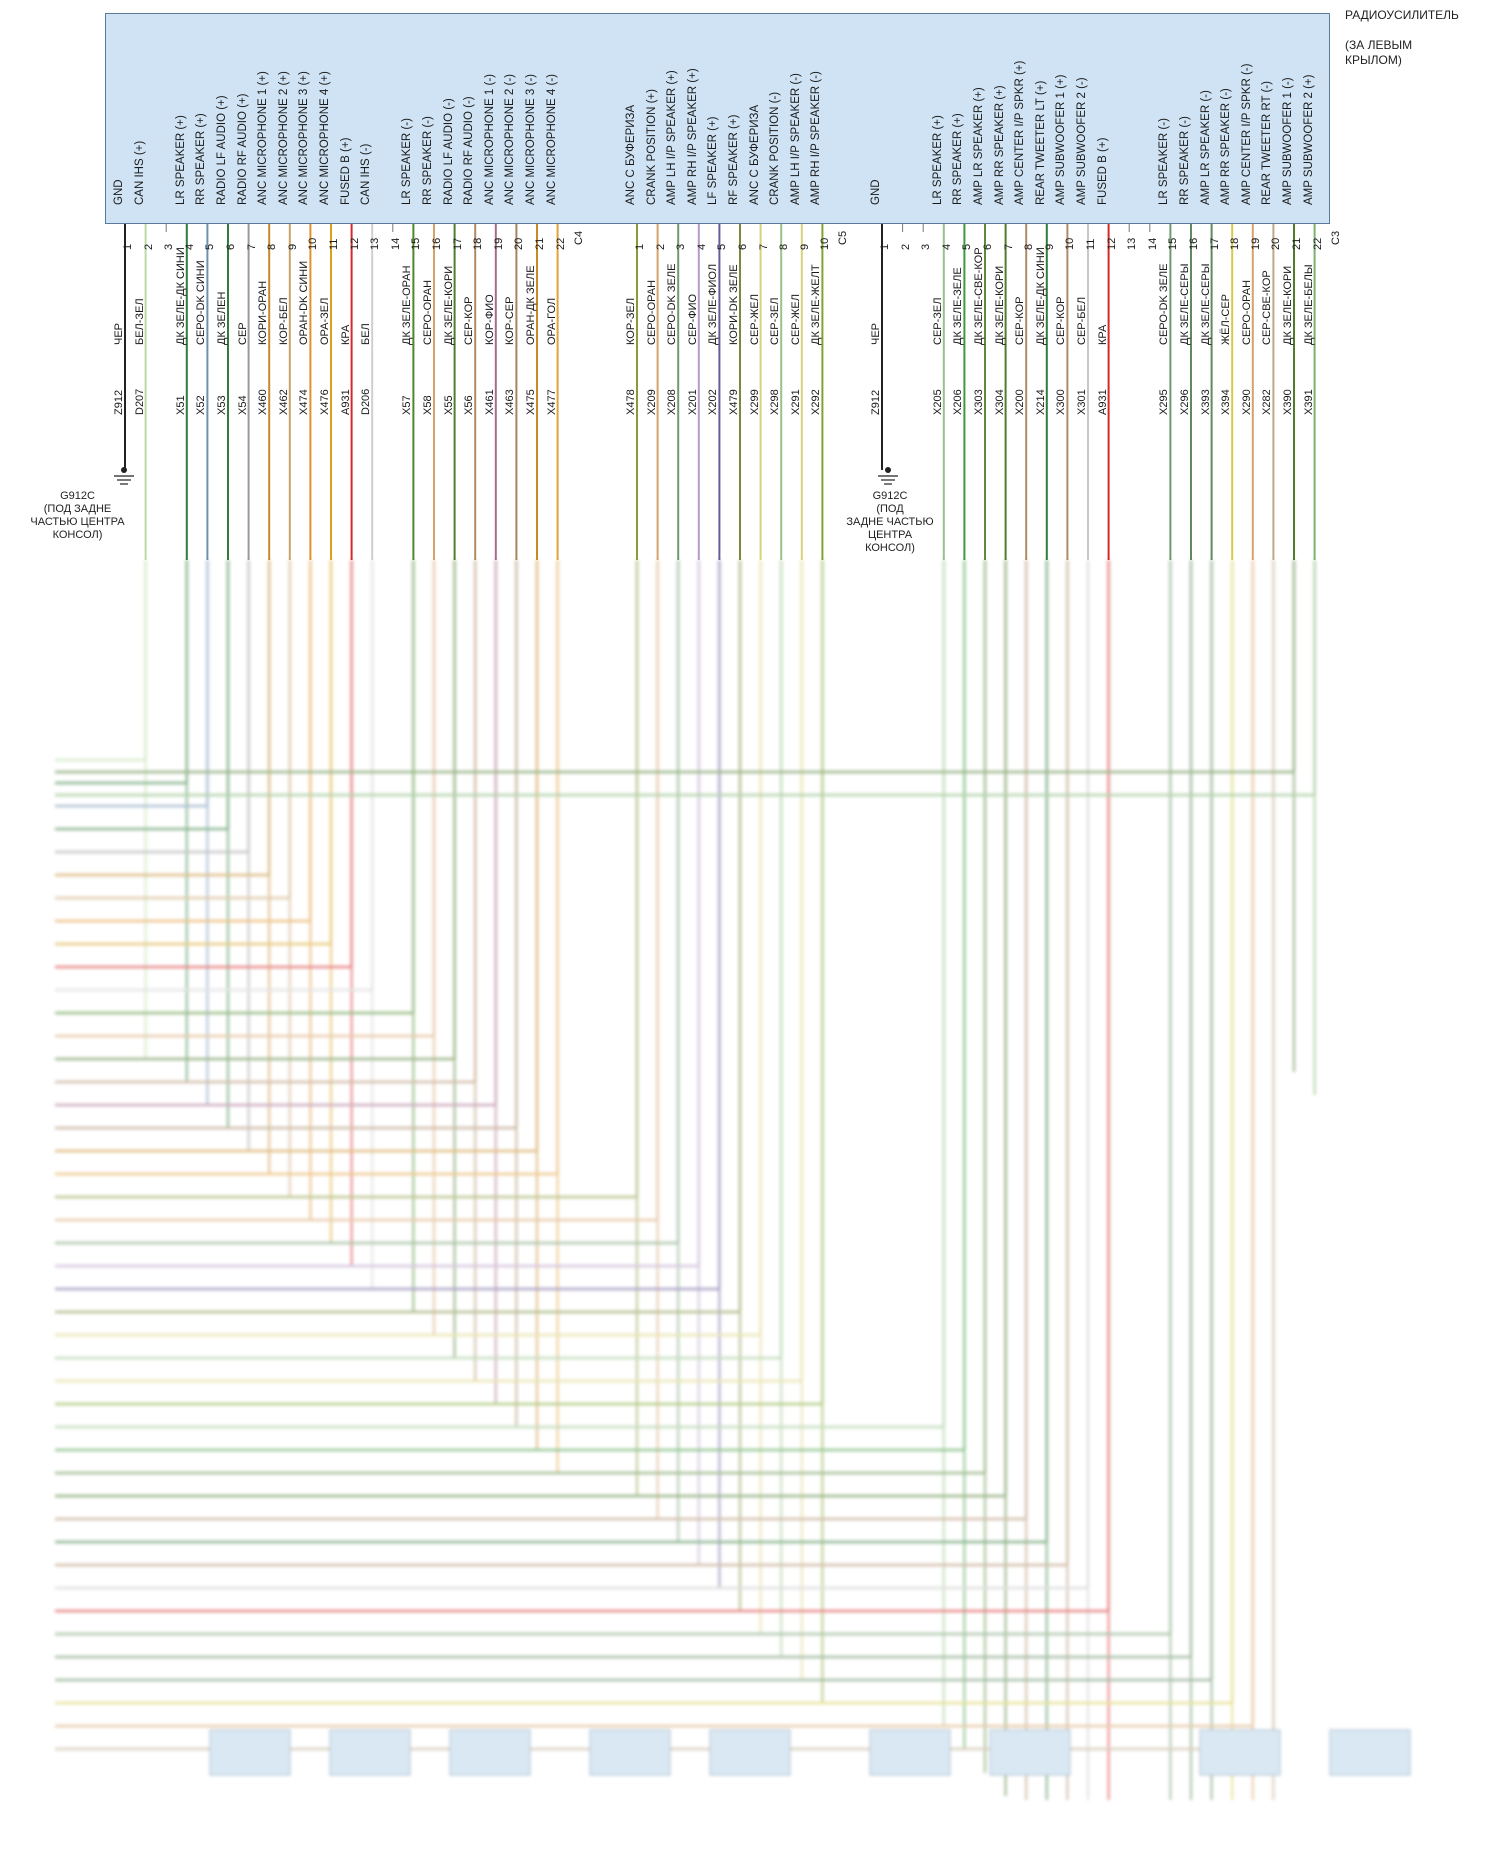 This screenshot has width=1500, height=1861. Describe the element at coordinates (201, 302) in the screenshot. I see `wire-color-label: СЕРО-DK СИНИ` at that location.